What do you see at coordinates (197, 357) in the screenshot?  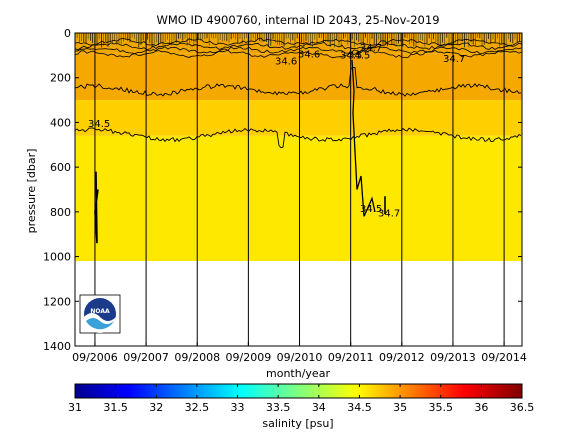 I see `x-tick-label: 09/2008` at bounding box center [197, 357].